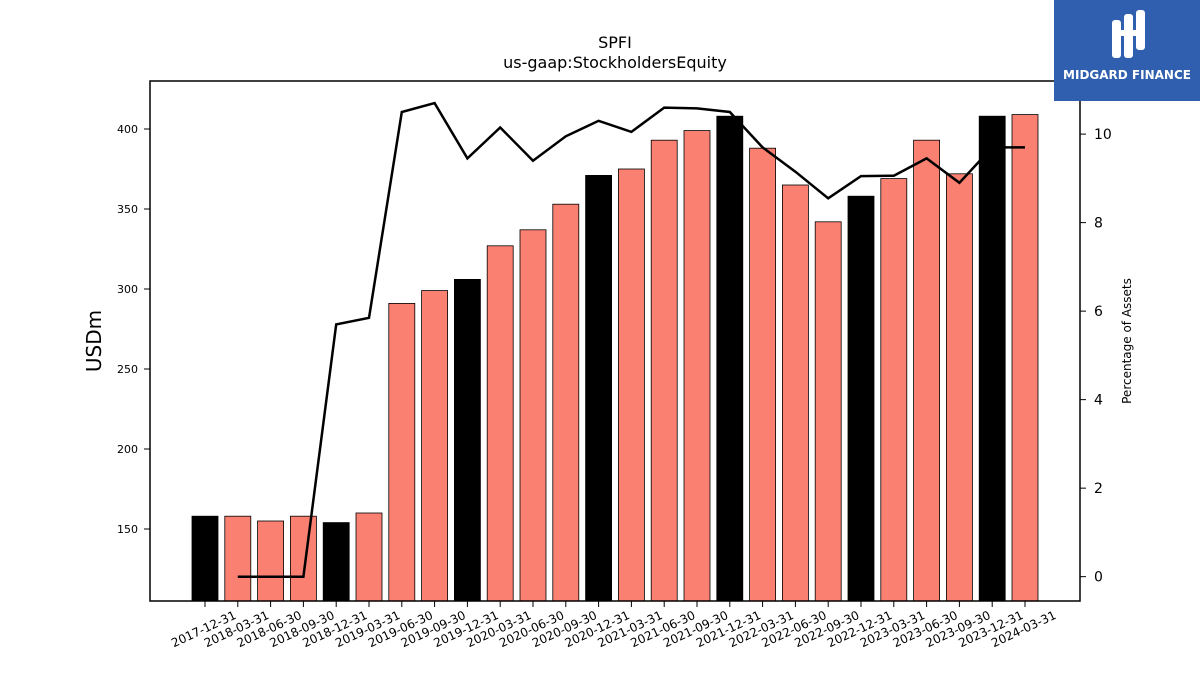  I want to click on logo-mark-icon, so click(1128, 34).